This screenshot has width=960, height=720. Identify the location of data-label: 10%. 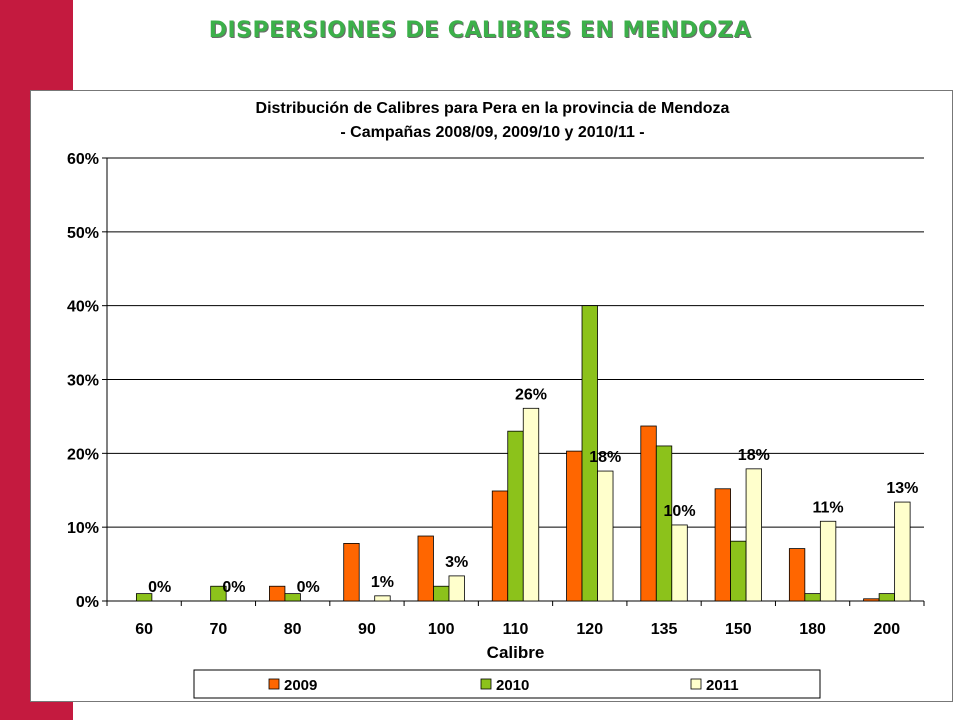
(680, 511).